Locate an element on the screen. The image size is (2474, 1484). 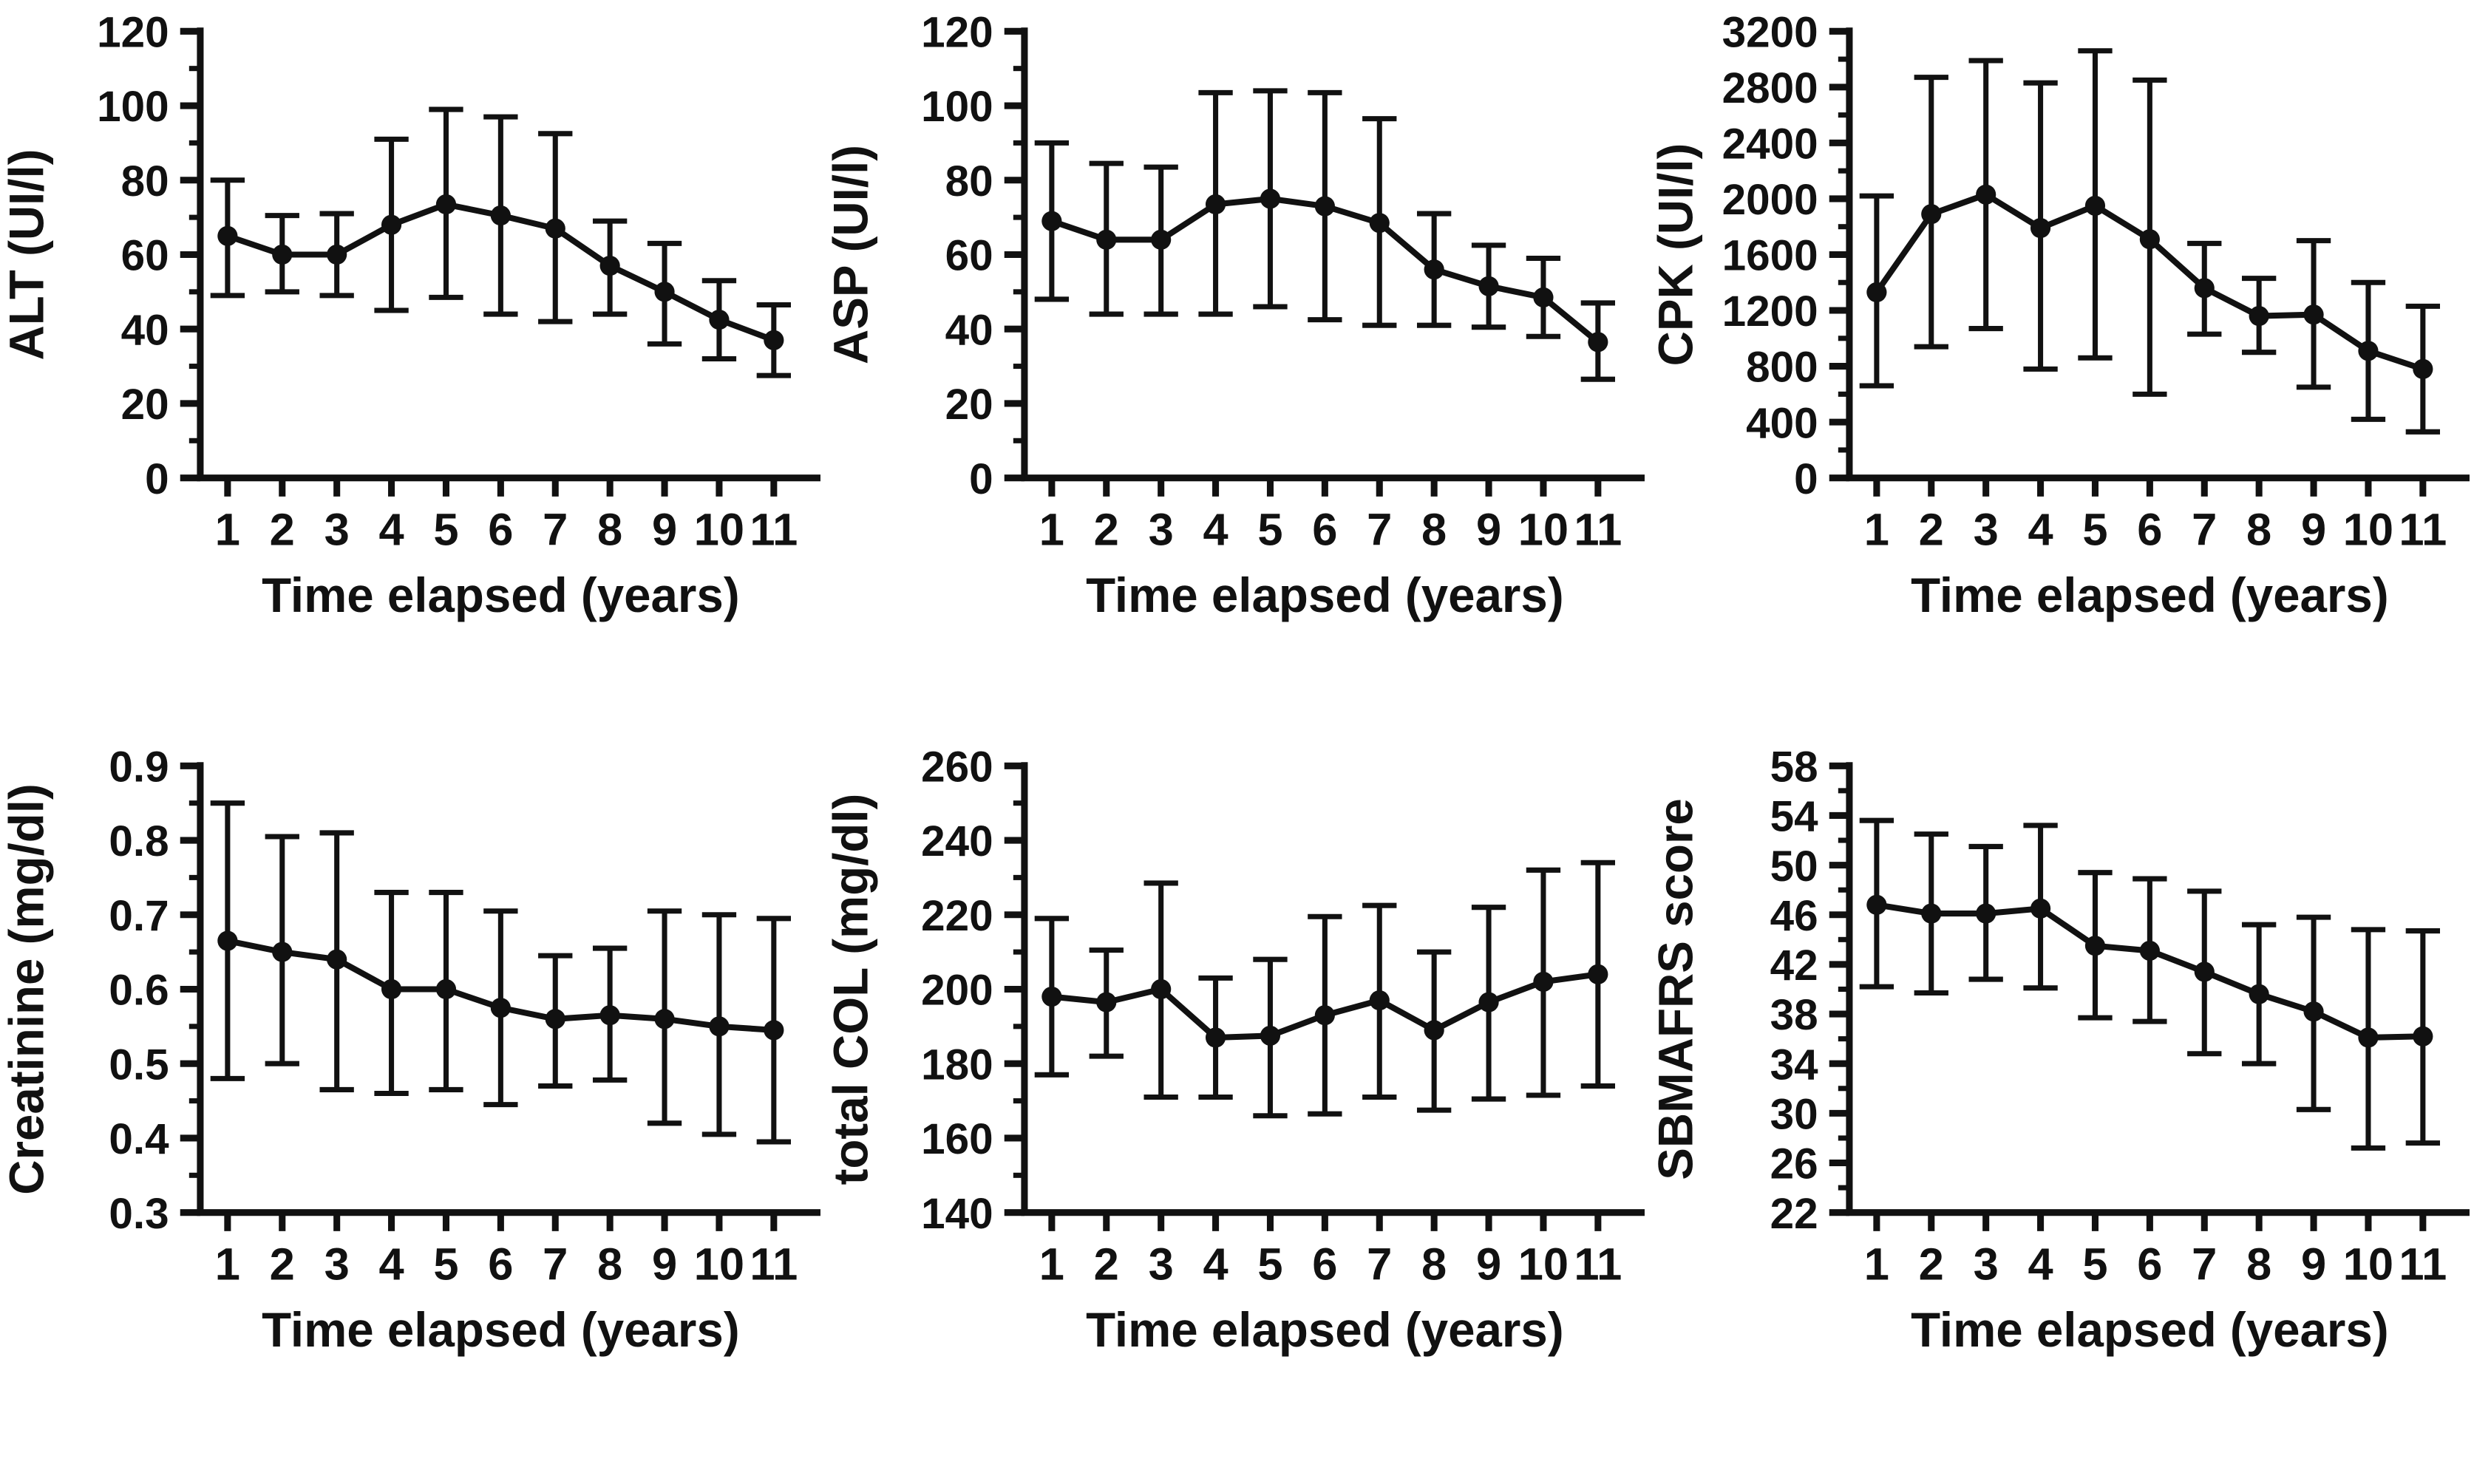
y-axis-title: Creatinine (mg/dl) is located at coordinates (28, 989).